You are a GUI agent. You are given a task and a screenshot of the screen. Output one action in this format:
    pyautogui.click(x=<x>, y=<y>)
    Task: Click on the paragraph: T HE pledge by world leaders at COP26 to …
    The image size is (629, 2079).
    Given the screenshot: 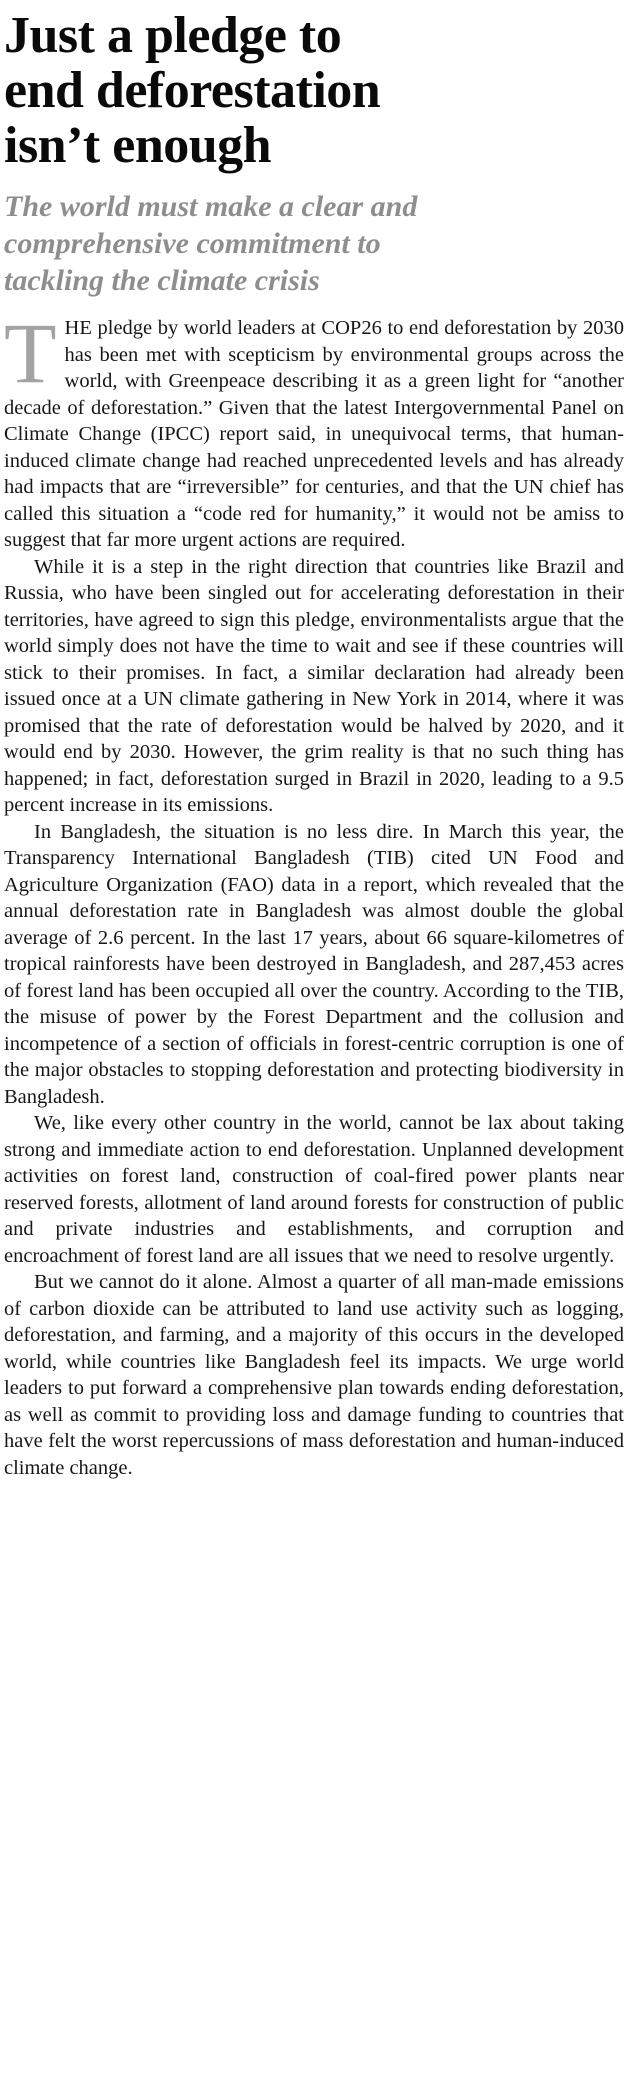 What is the action you would take?
    pyautogui.click(x=314, y=429)
    